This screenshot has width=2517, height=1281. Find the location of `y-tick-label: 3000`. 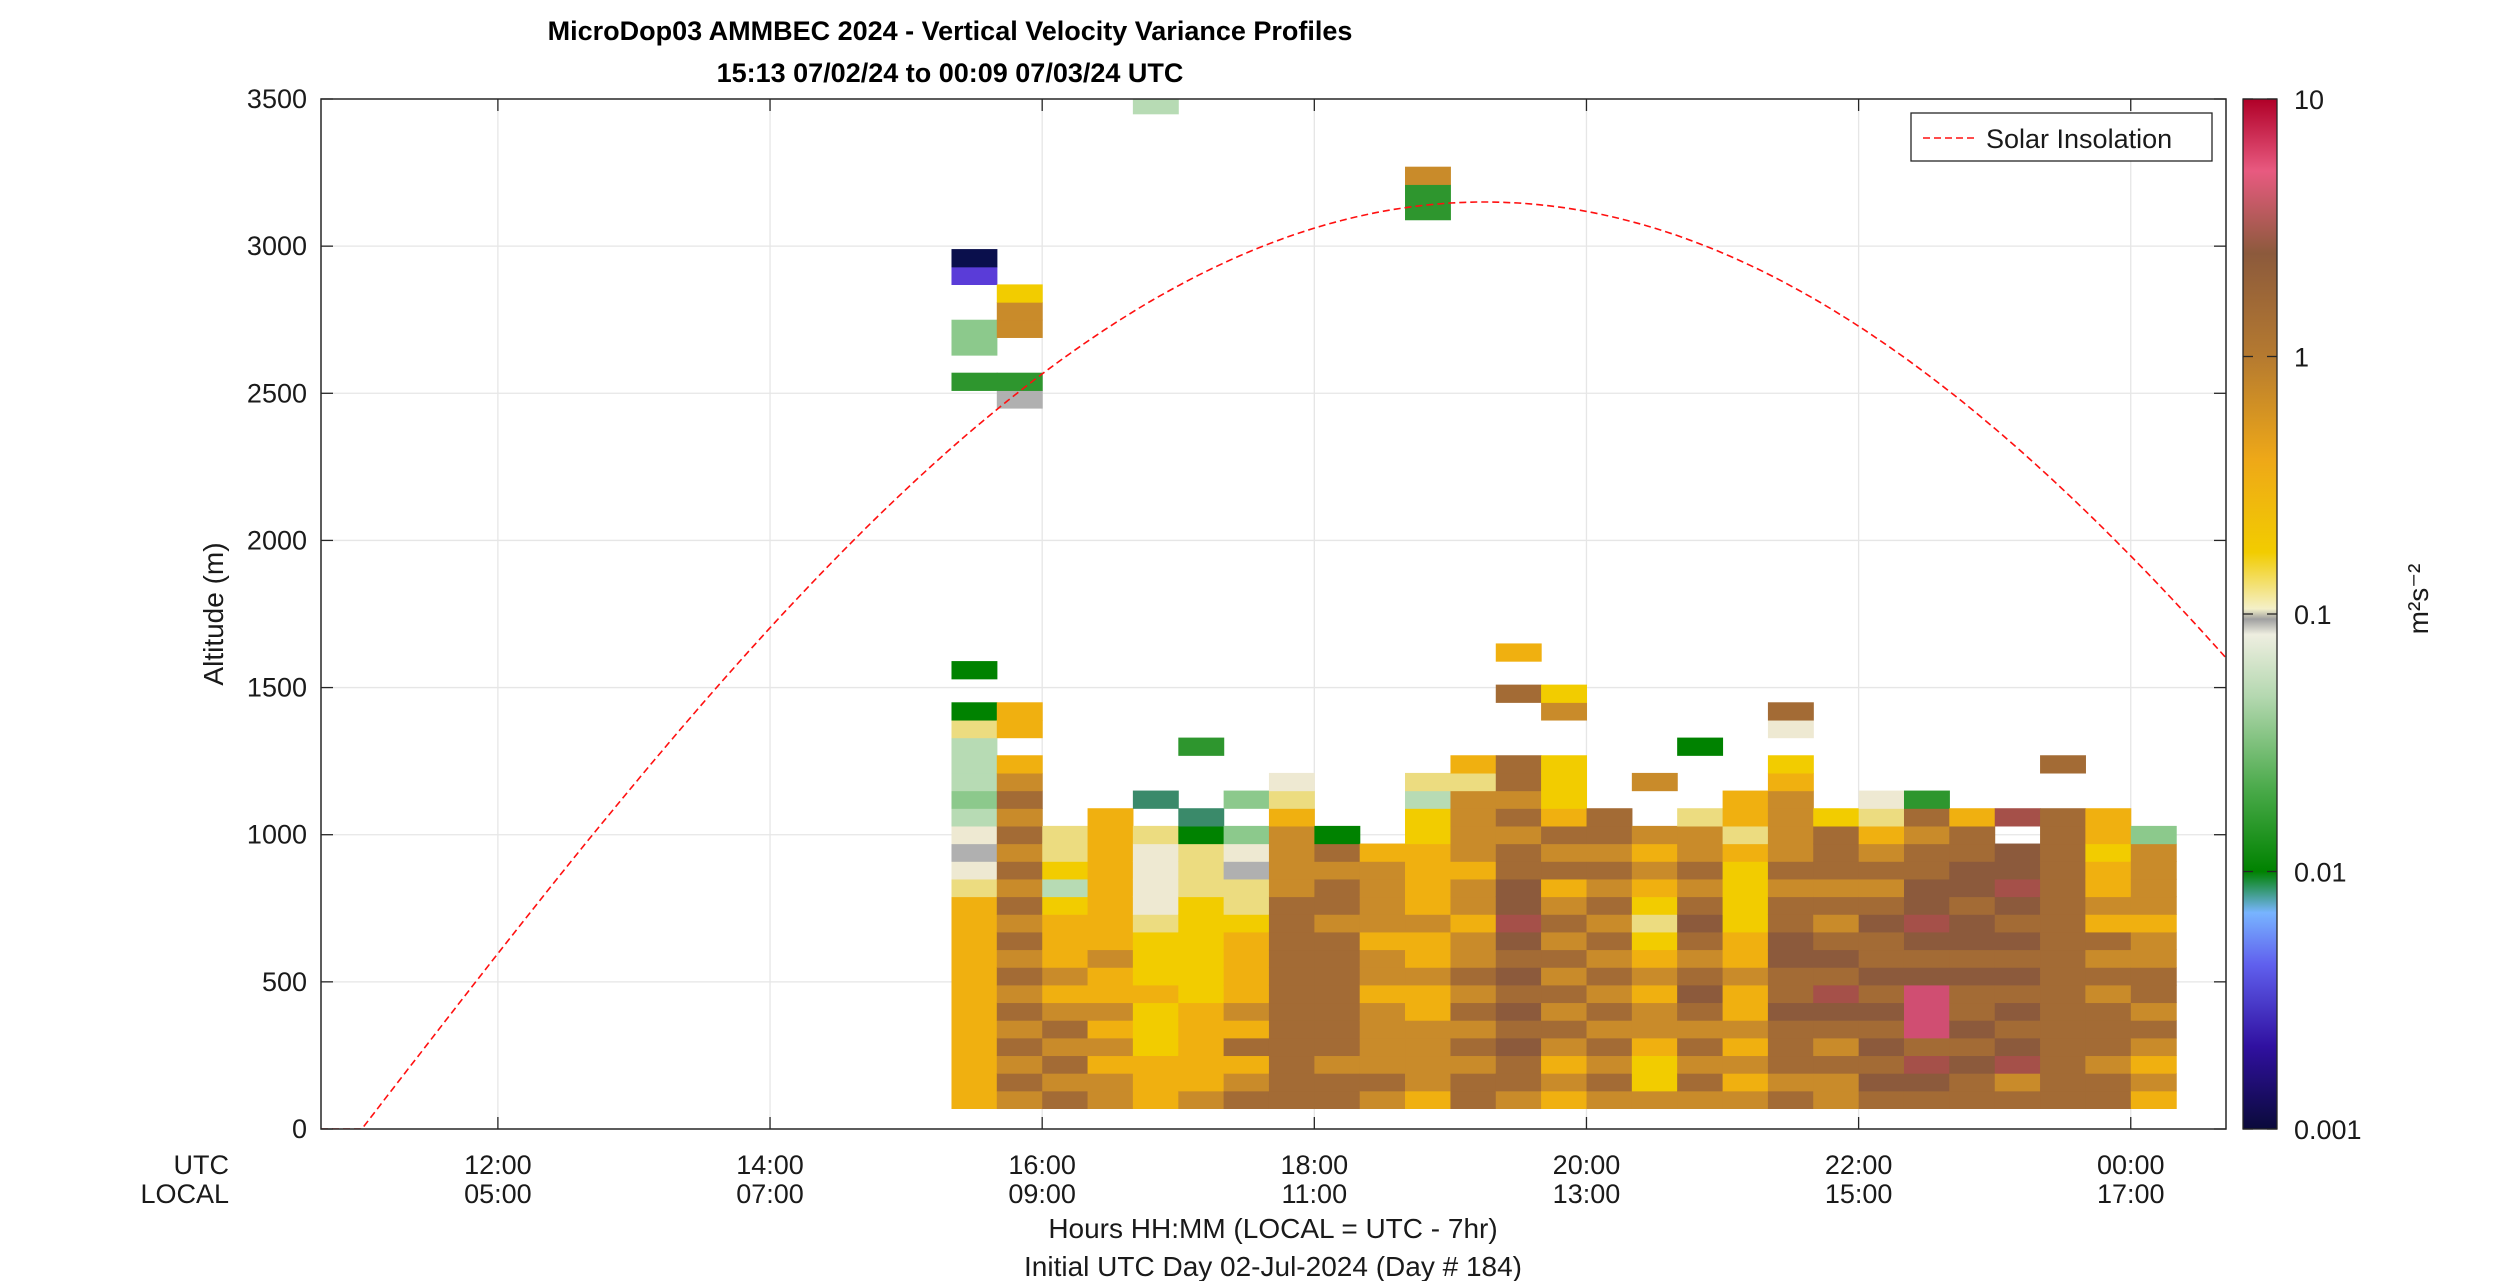

y-tick-label: 3000 is located at coordinates (277, 246).